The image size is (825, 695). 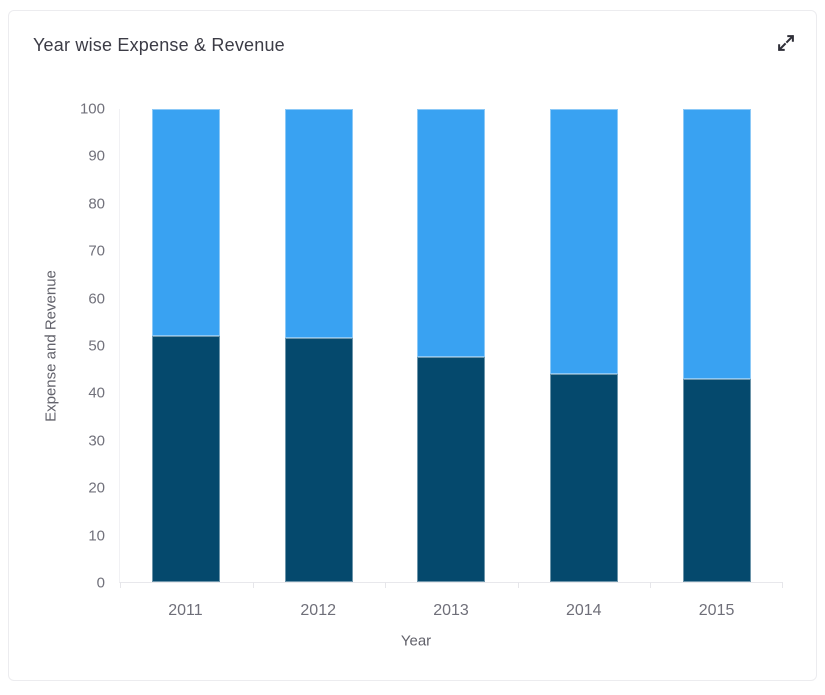 I want to click on bar-segment-expense-2015, so click(x=716, y=480).